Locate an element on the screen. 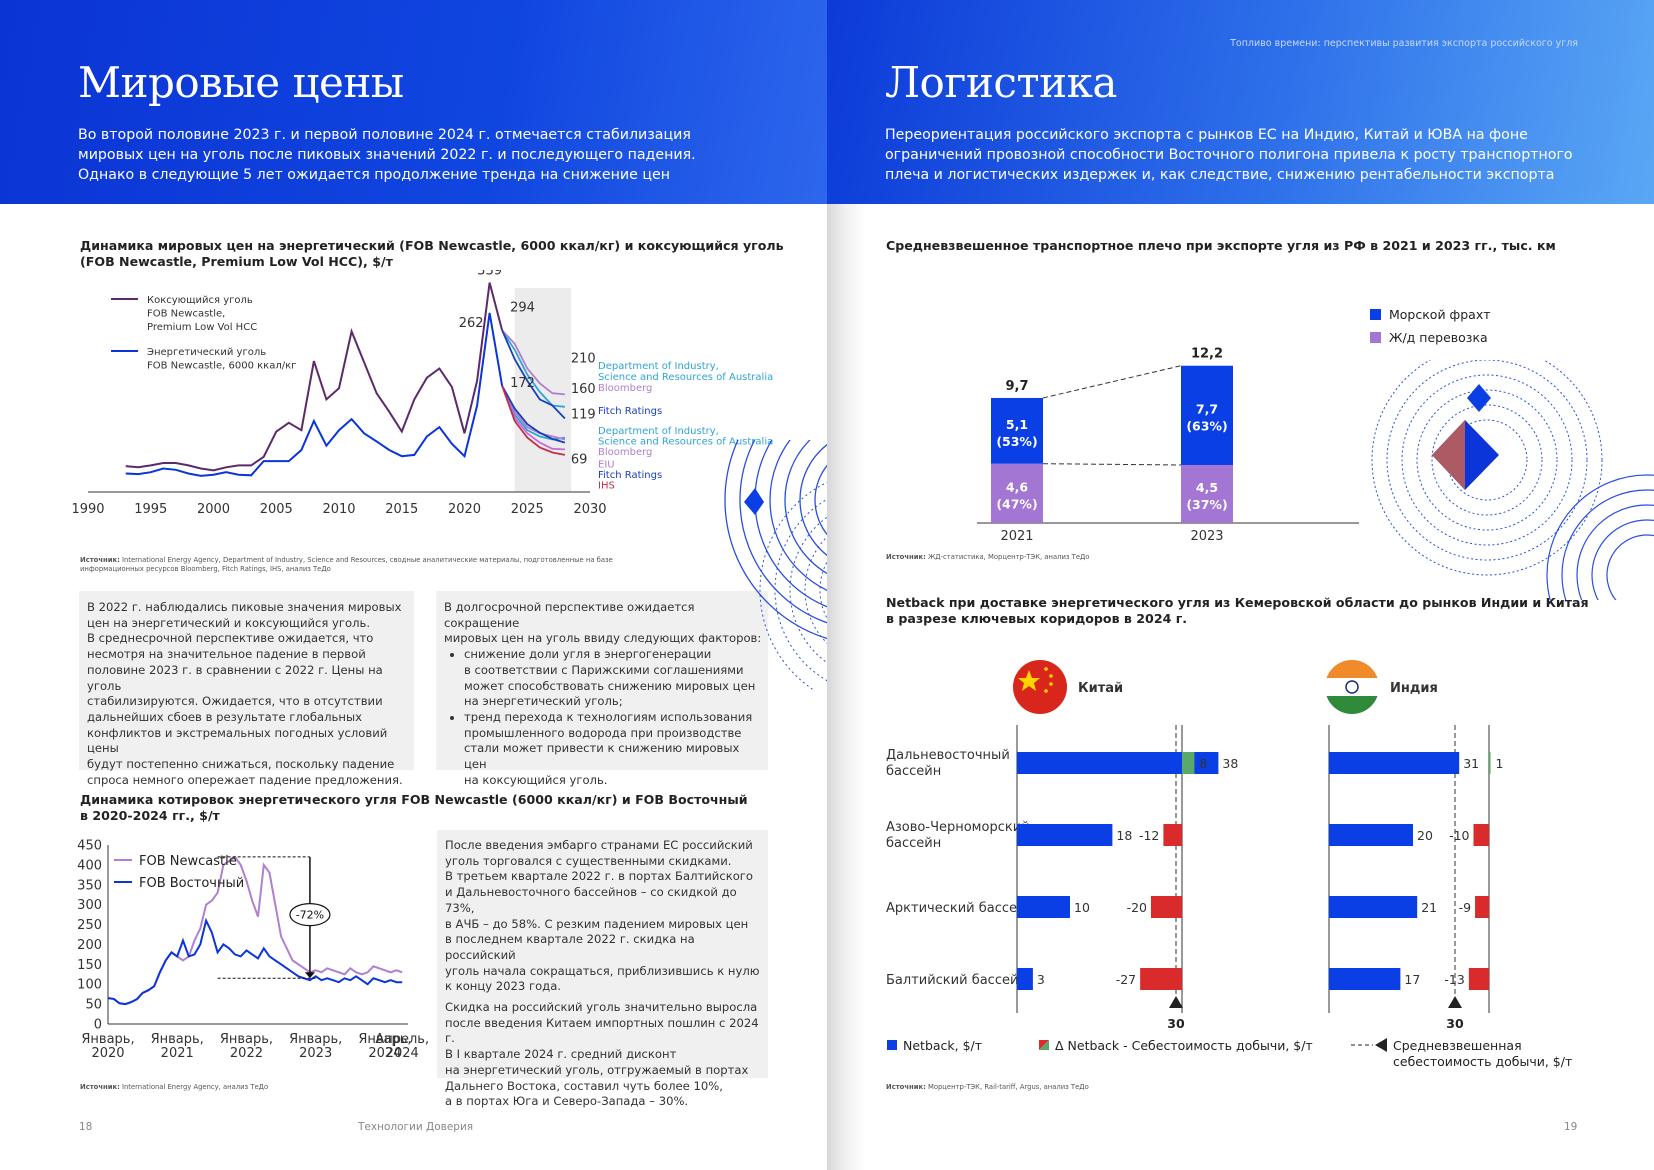 This screenshot has height=1170, width=1654. factor-line: снижение доли угля в энергогенерации is located at coordinates (588, 654).